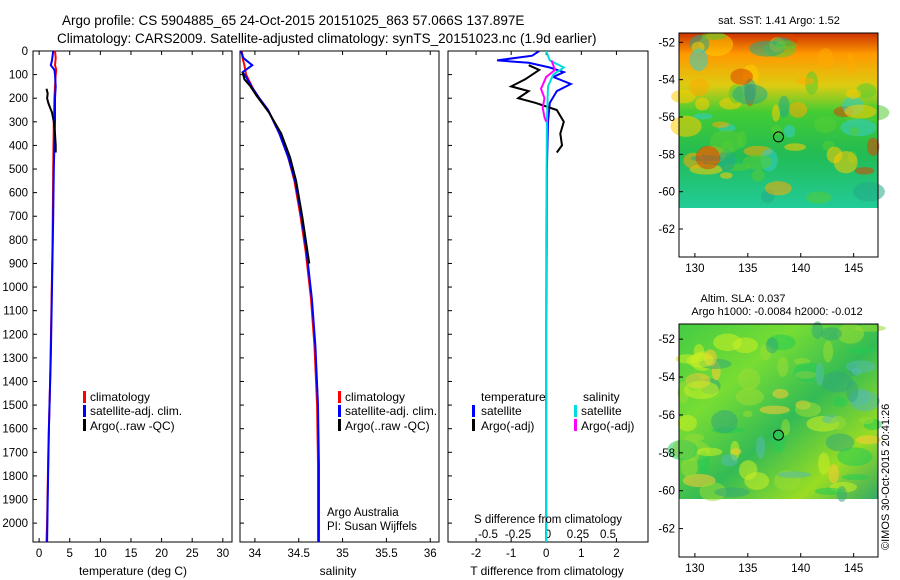 The width and height of the screenshot is (900, 580). Describe the element at coordinates (607, 426) in the screenshot. I see `legend-sal-argo: Argo(-adj)` at that location.